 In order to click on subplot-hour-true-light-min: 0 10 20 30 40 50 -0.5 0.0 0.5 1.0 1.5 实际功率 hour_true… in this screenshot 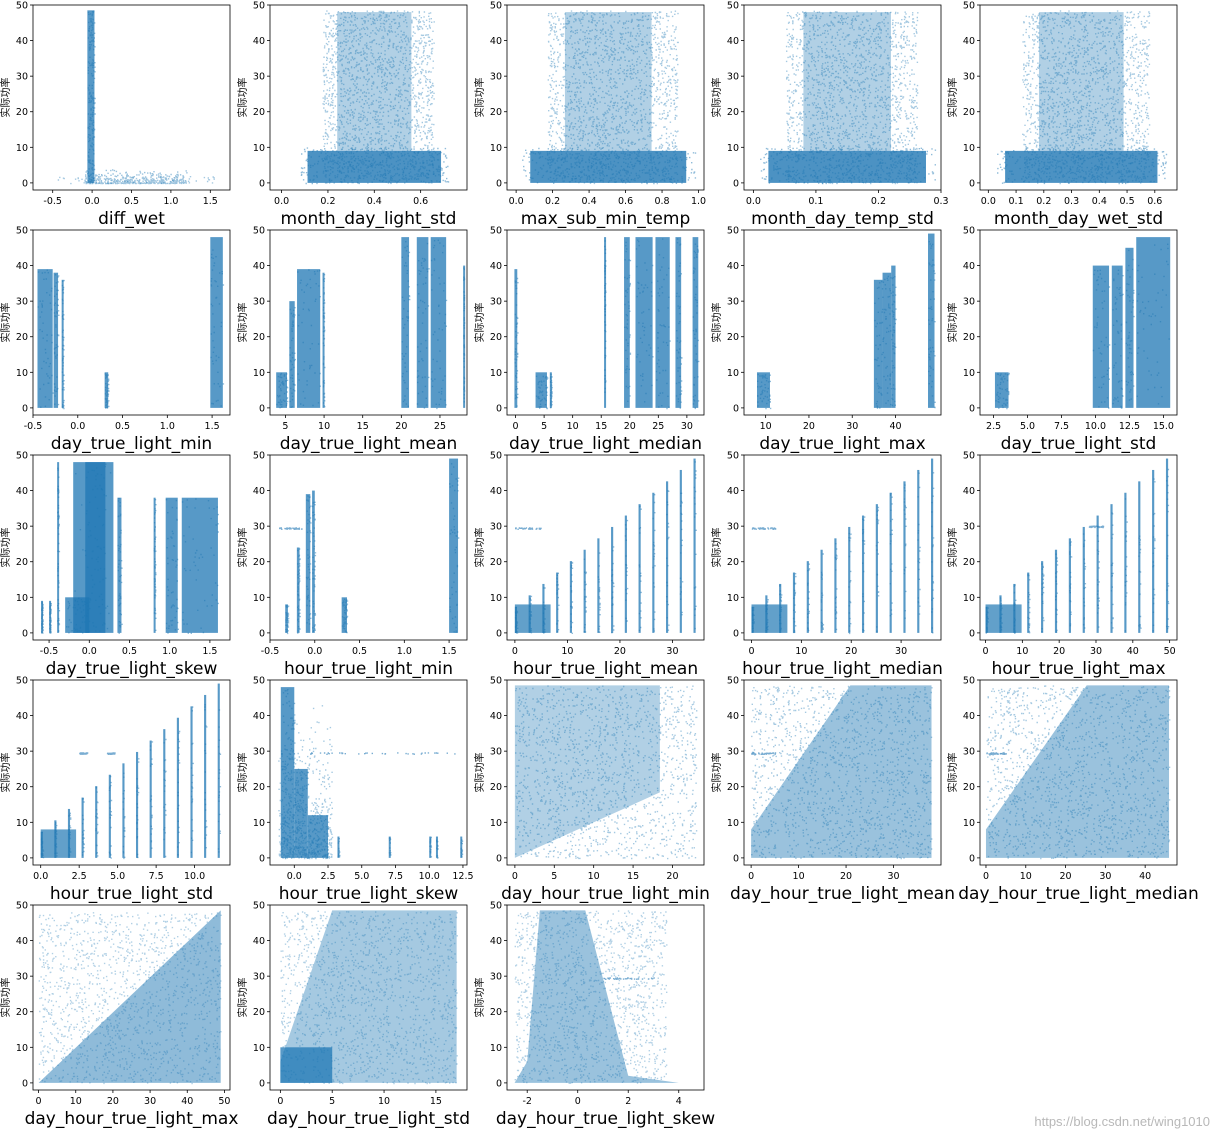, I will do `click(352, 565)`.